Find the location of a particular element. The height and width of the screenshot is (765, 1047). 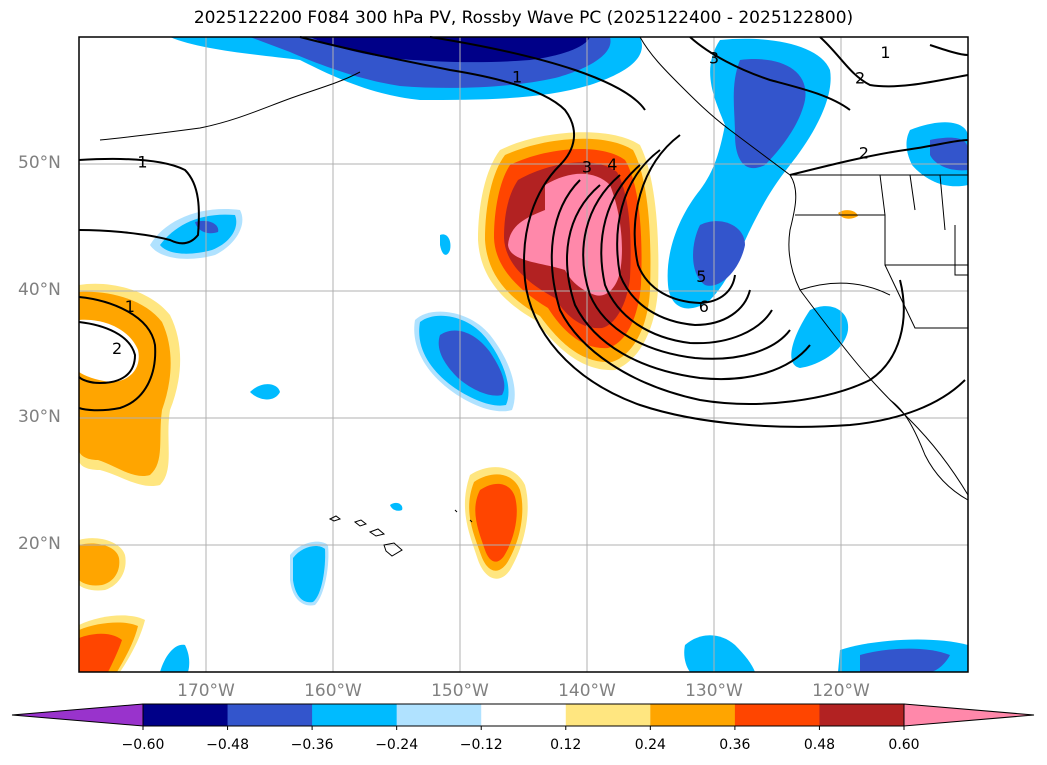

contour-label: 5 is located at coordinates (701, 276).